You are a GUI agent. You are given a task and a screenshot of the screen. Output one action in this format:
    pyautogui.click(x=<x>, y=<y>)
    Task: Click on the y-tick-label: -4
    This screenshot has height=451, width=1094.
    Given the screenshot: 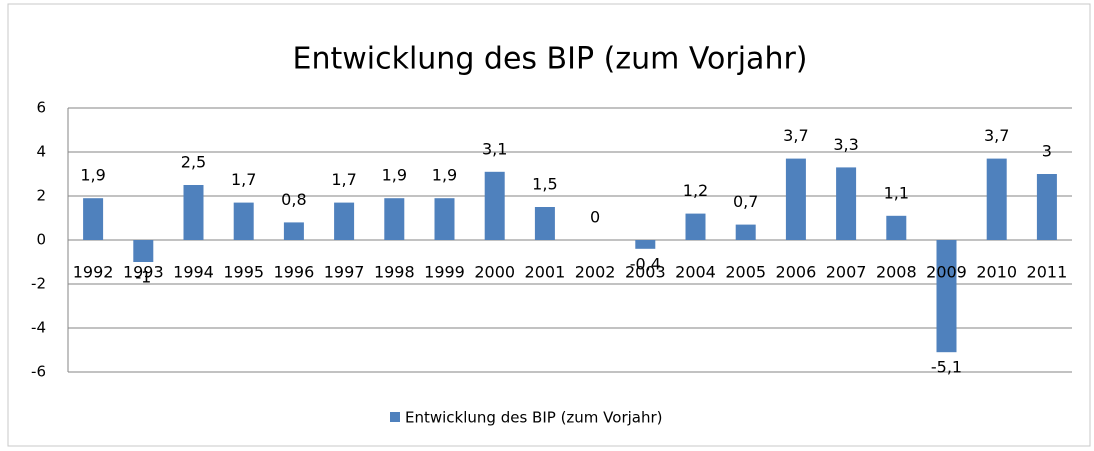 What is the action you would take?
    pyautogui.click(x=38, y=328)
    